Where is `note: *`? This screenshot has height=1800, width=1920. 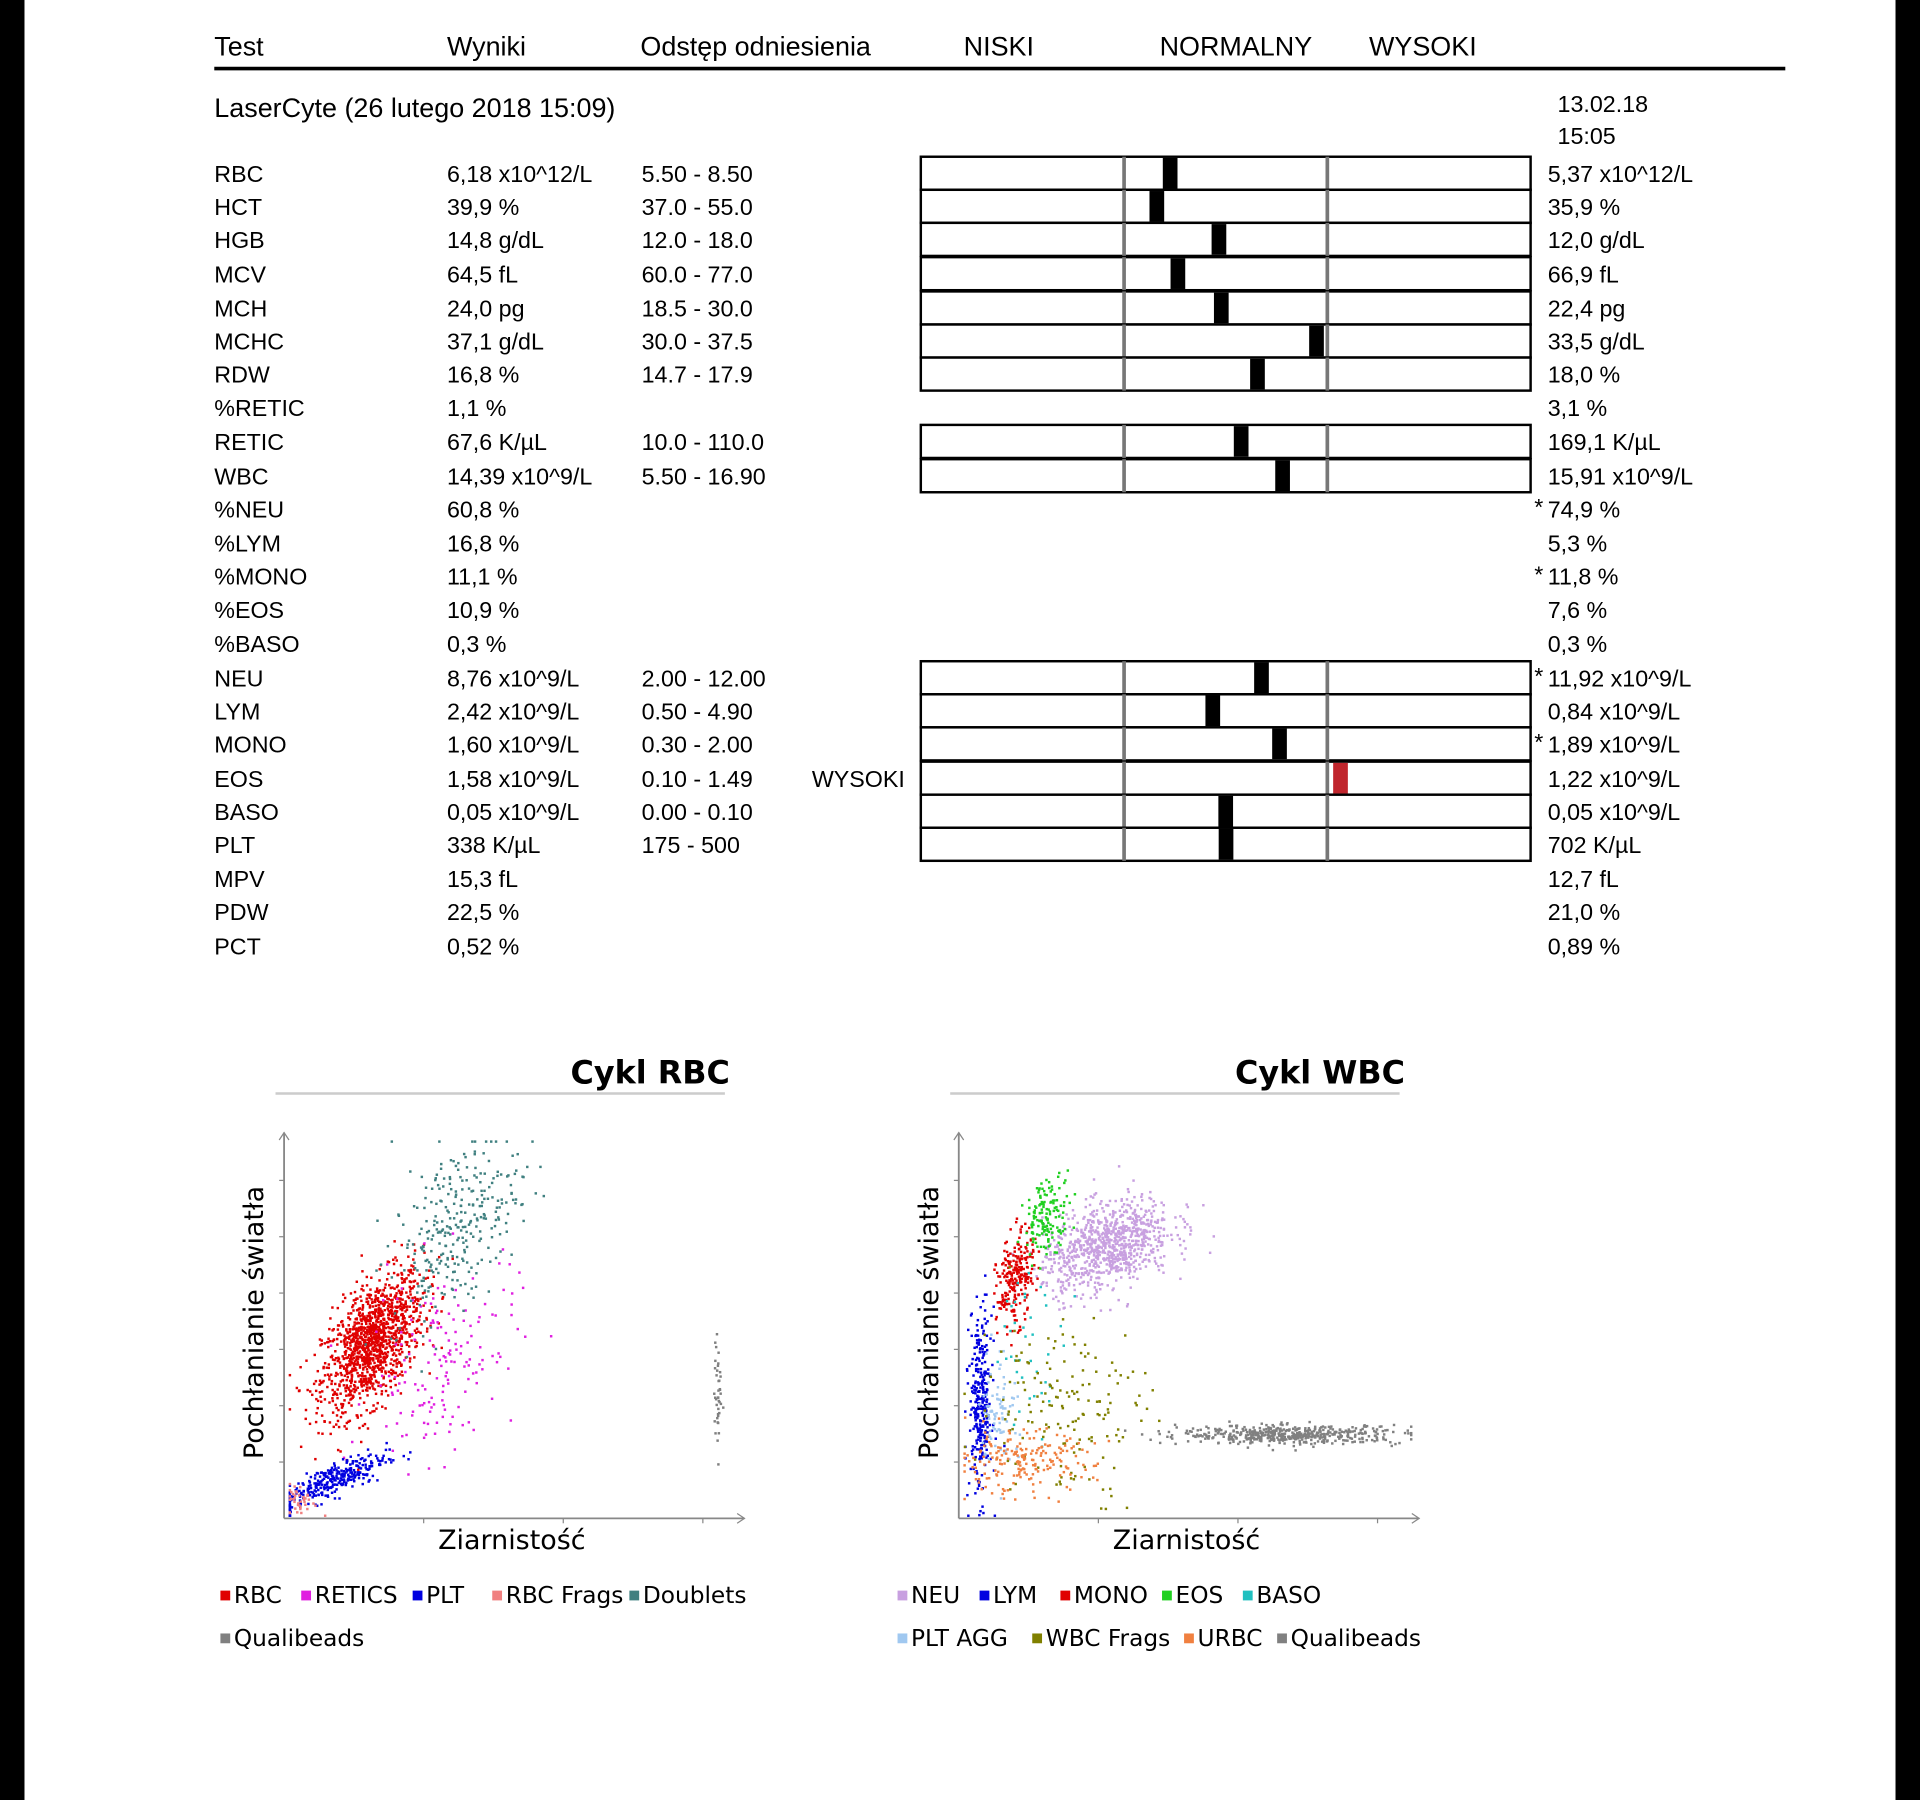 note: * is located at coordinates (1538, 574).